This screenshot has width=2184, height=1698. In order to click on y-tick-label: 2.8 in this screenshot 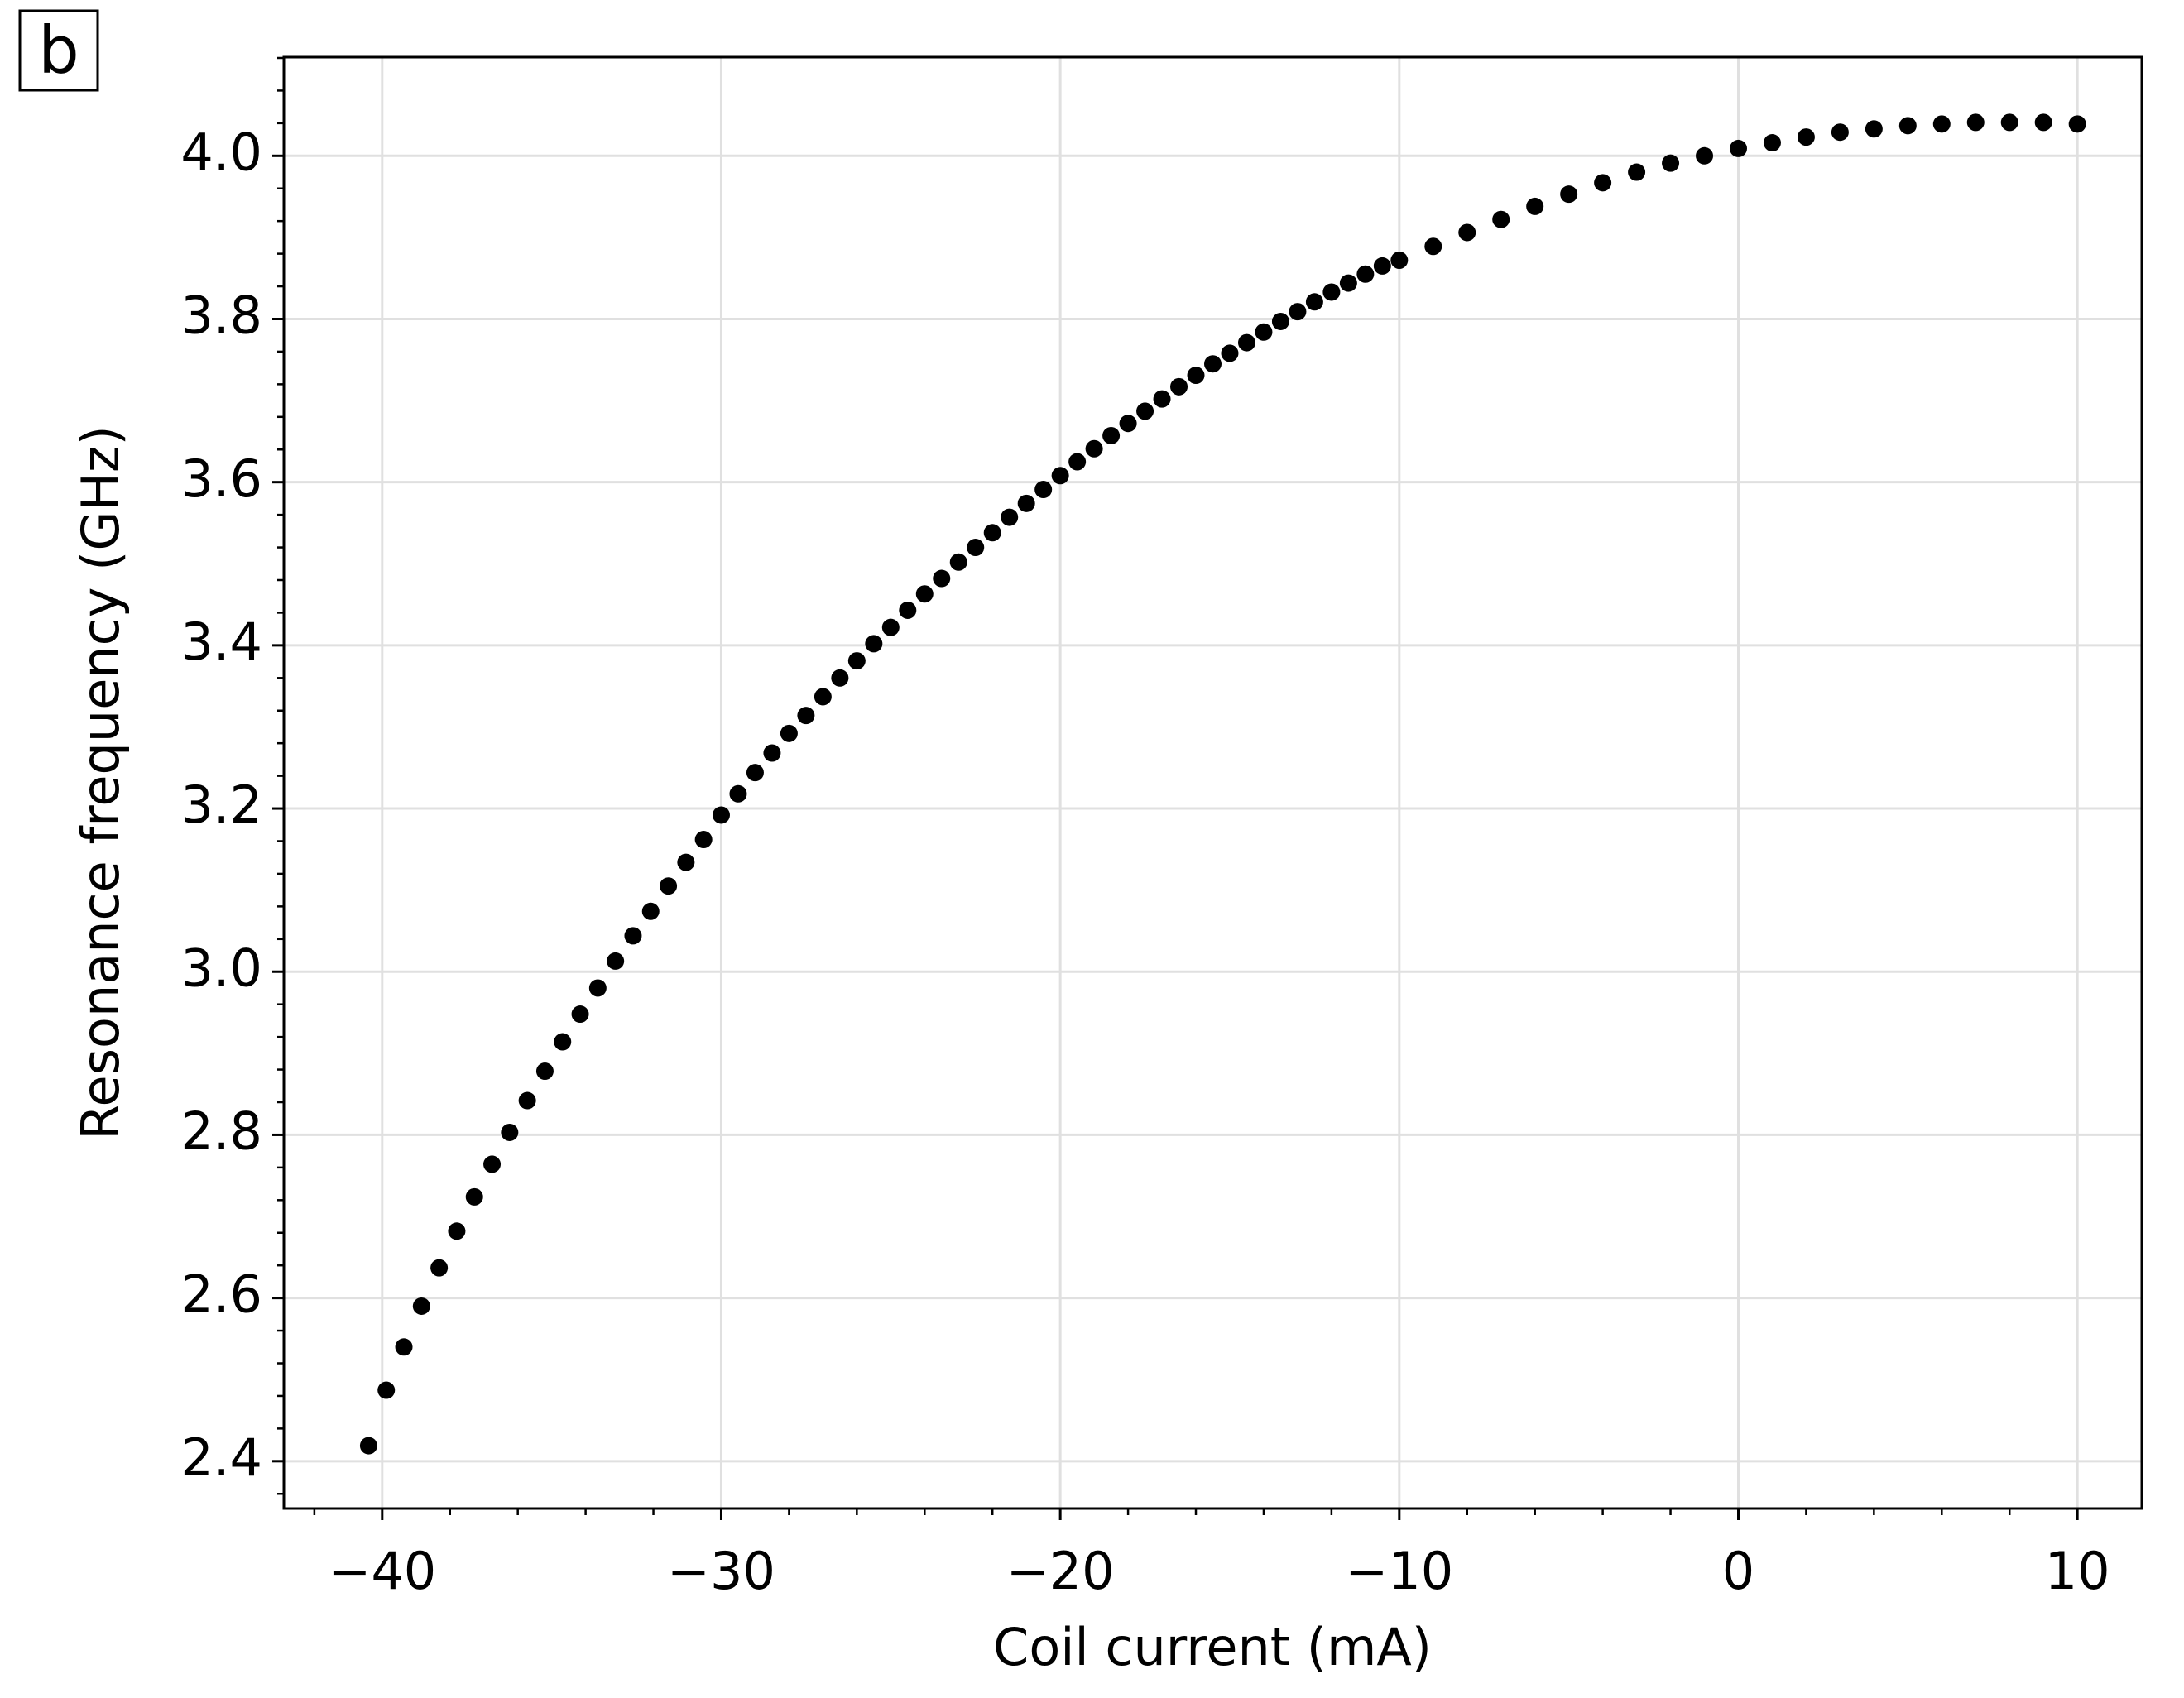, I will do `click(221, 1131)`.